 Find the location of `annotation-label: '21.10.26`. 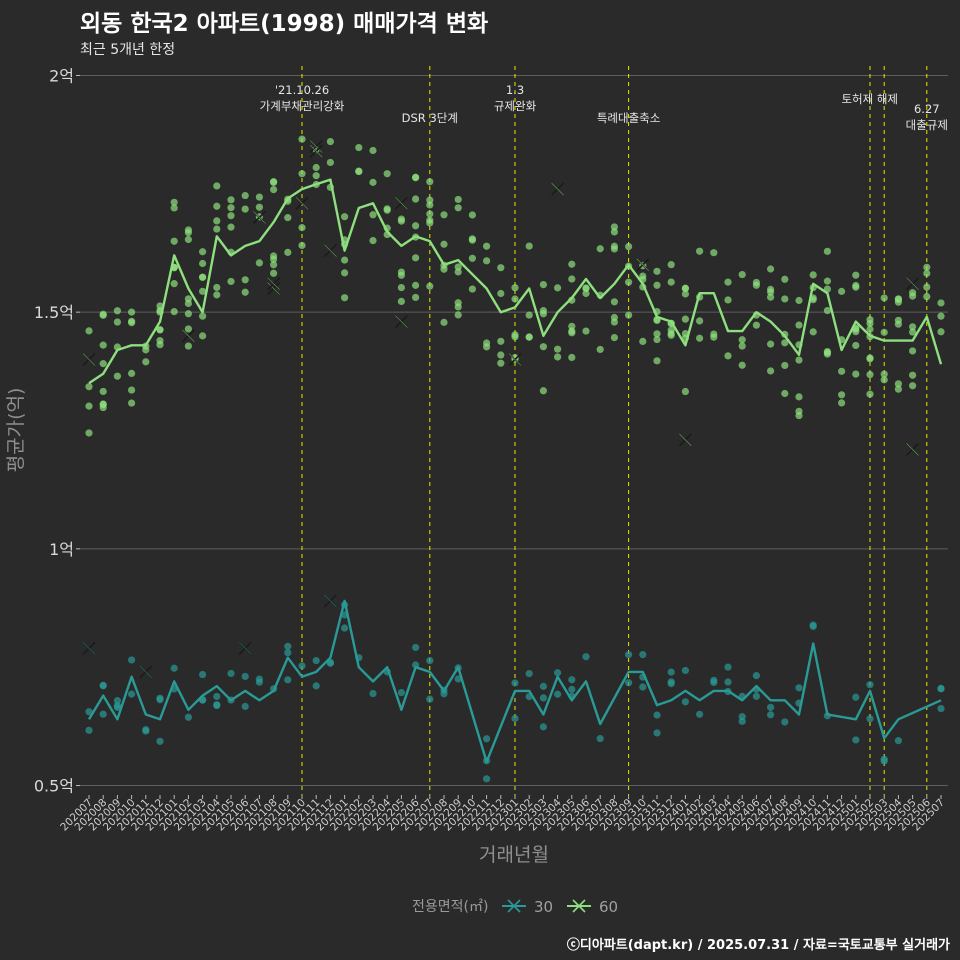

annotation-label: '21.10.26 is located at coordinates (302, 90).